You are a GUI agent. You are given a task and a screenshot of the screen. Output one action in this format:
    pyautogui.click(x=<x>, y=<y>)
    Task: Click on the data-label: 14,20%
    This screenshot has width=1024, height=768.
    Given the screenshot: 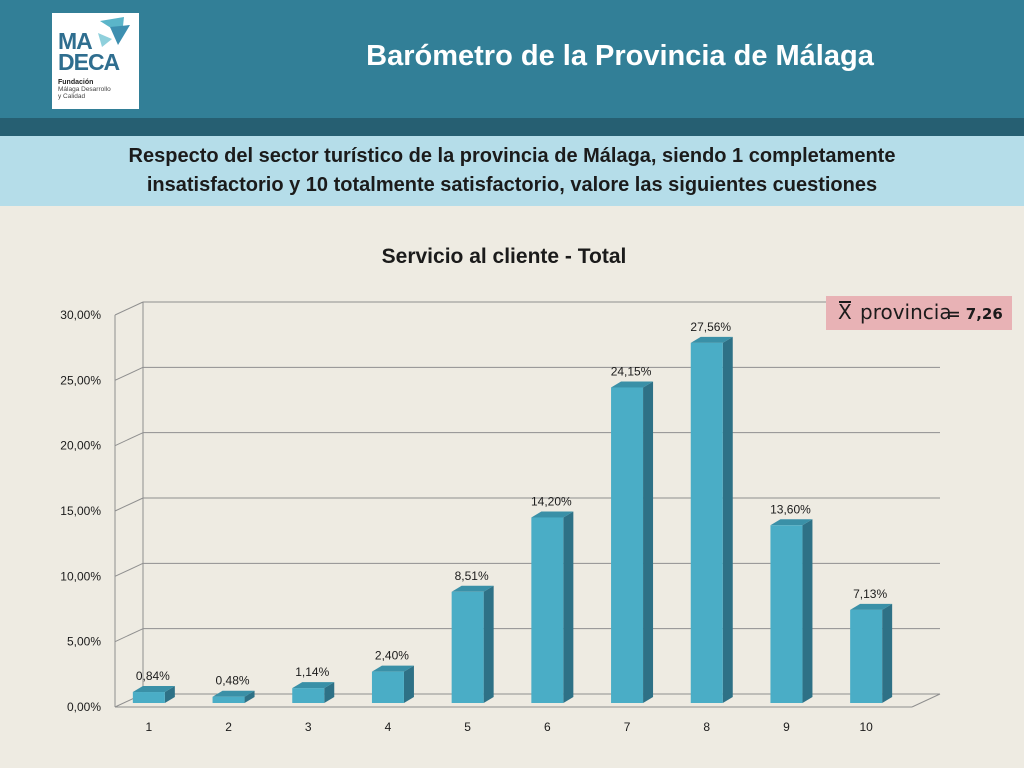 What is the action you would take?
    pyautogui.click(x=551, y=501)
    